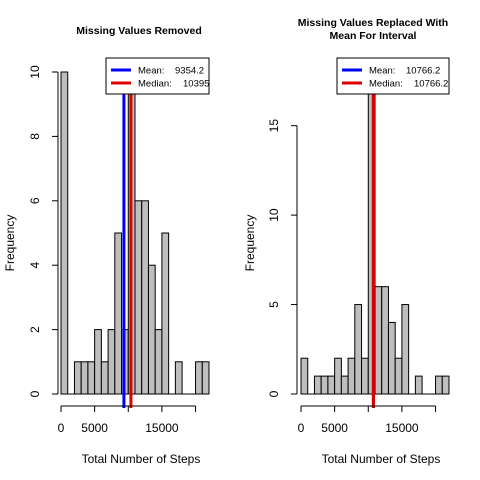 The image size is (480, 480). I want to click on chart1-y-tick-label: 8, so click(35, 136).